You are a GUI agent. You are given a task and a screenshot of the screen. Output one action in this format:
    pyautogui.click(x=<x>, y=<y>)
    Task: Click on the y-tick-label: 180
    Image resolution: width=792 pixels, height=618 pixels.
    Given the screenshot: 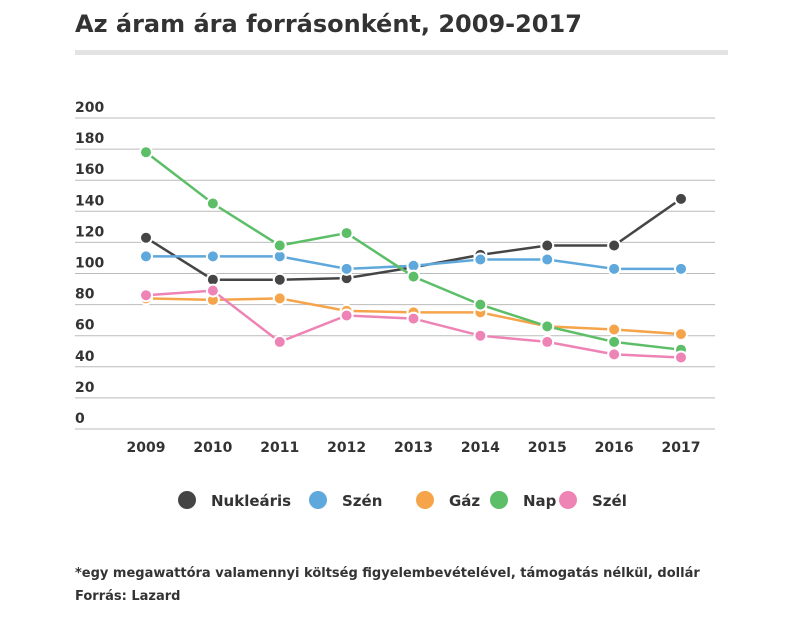 What is the action you would take?
    pyautogui.click(x=89, y=139)
    